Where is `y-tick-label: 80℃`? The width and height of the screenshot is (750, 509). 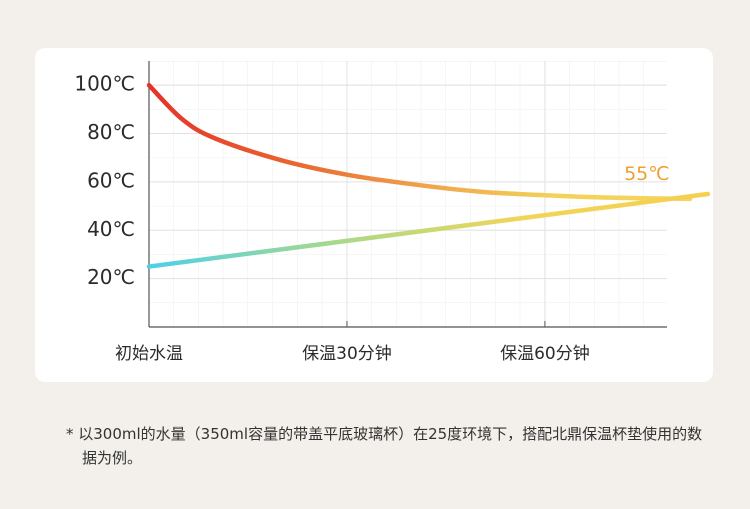
y-tick-label: 80℃ is located at coordinates (111, 132).